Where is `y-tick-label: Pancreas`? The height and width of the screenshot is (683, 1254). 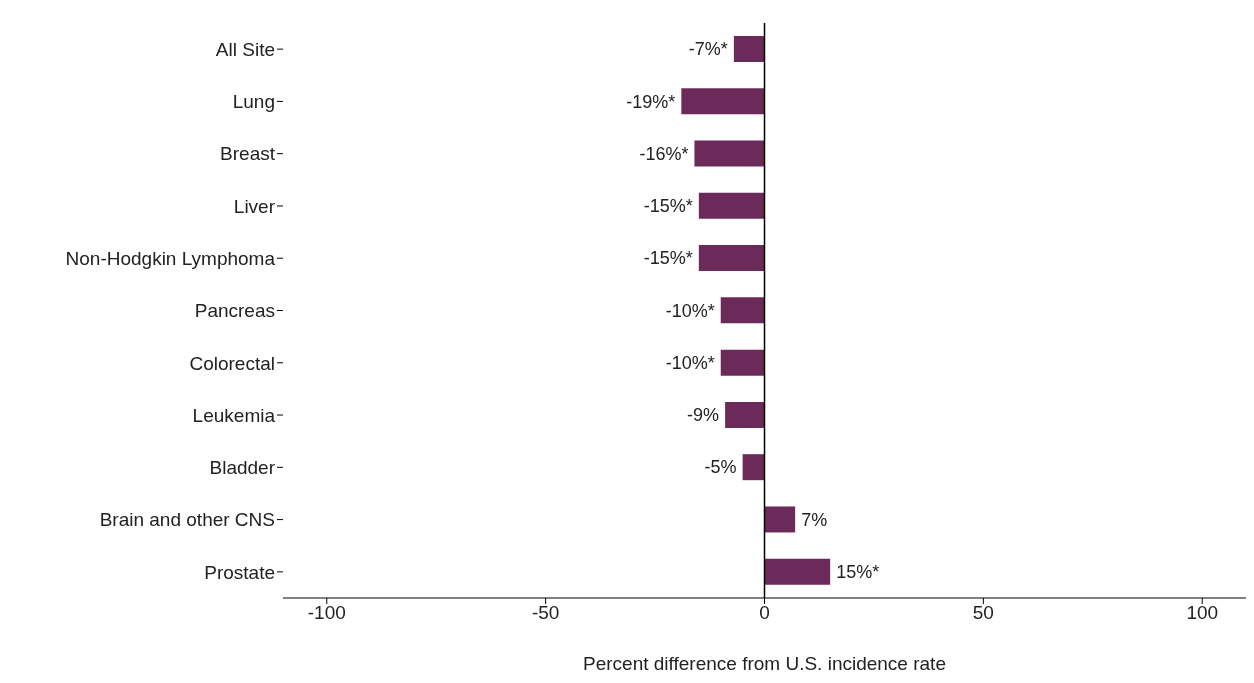
y-tick-label: Pancreas is located at coordinates (234, 311).